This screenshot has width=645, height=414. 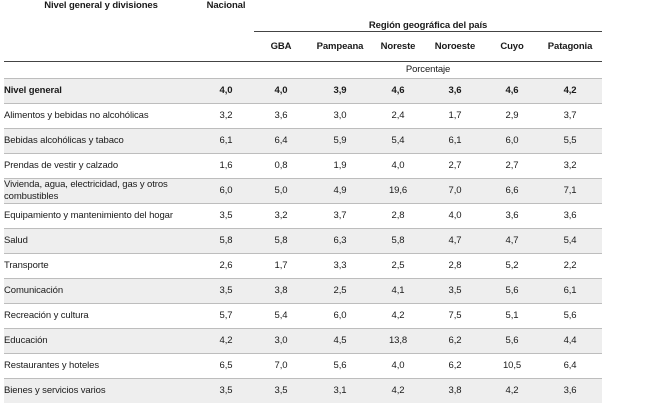 I want to click on cell-value: 19,6, so click(x=398, y=190).